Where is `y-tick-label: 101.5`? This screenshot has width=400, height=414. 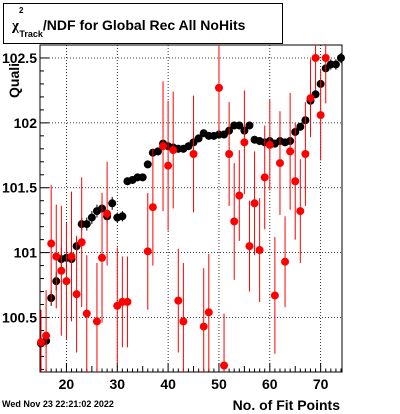
y-tick-label: 101.5 is located at coordinates (19, 188).